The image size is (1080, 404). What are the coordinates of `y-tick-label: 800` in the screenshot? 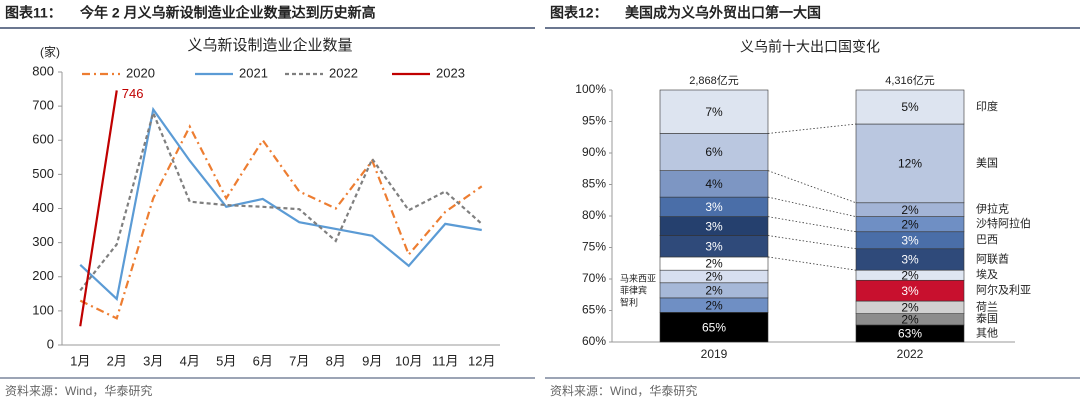 It's located at (43, 70).